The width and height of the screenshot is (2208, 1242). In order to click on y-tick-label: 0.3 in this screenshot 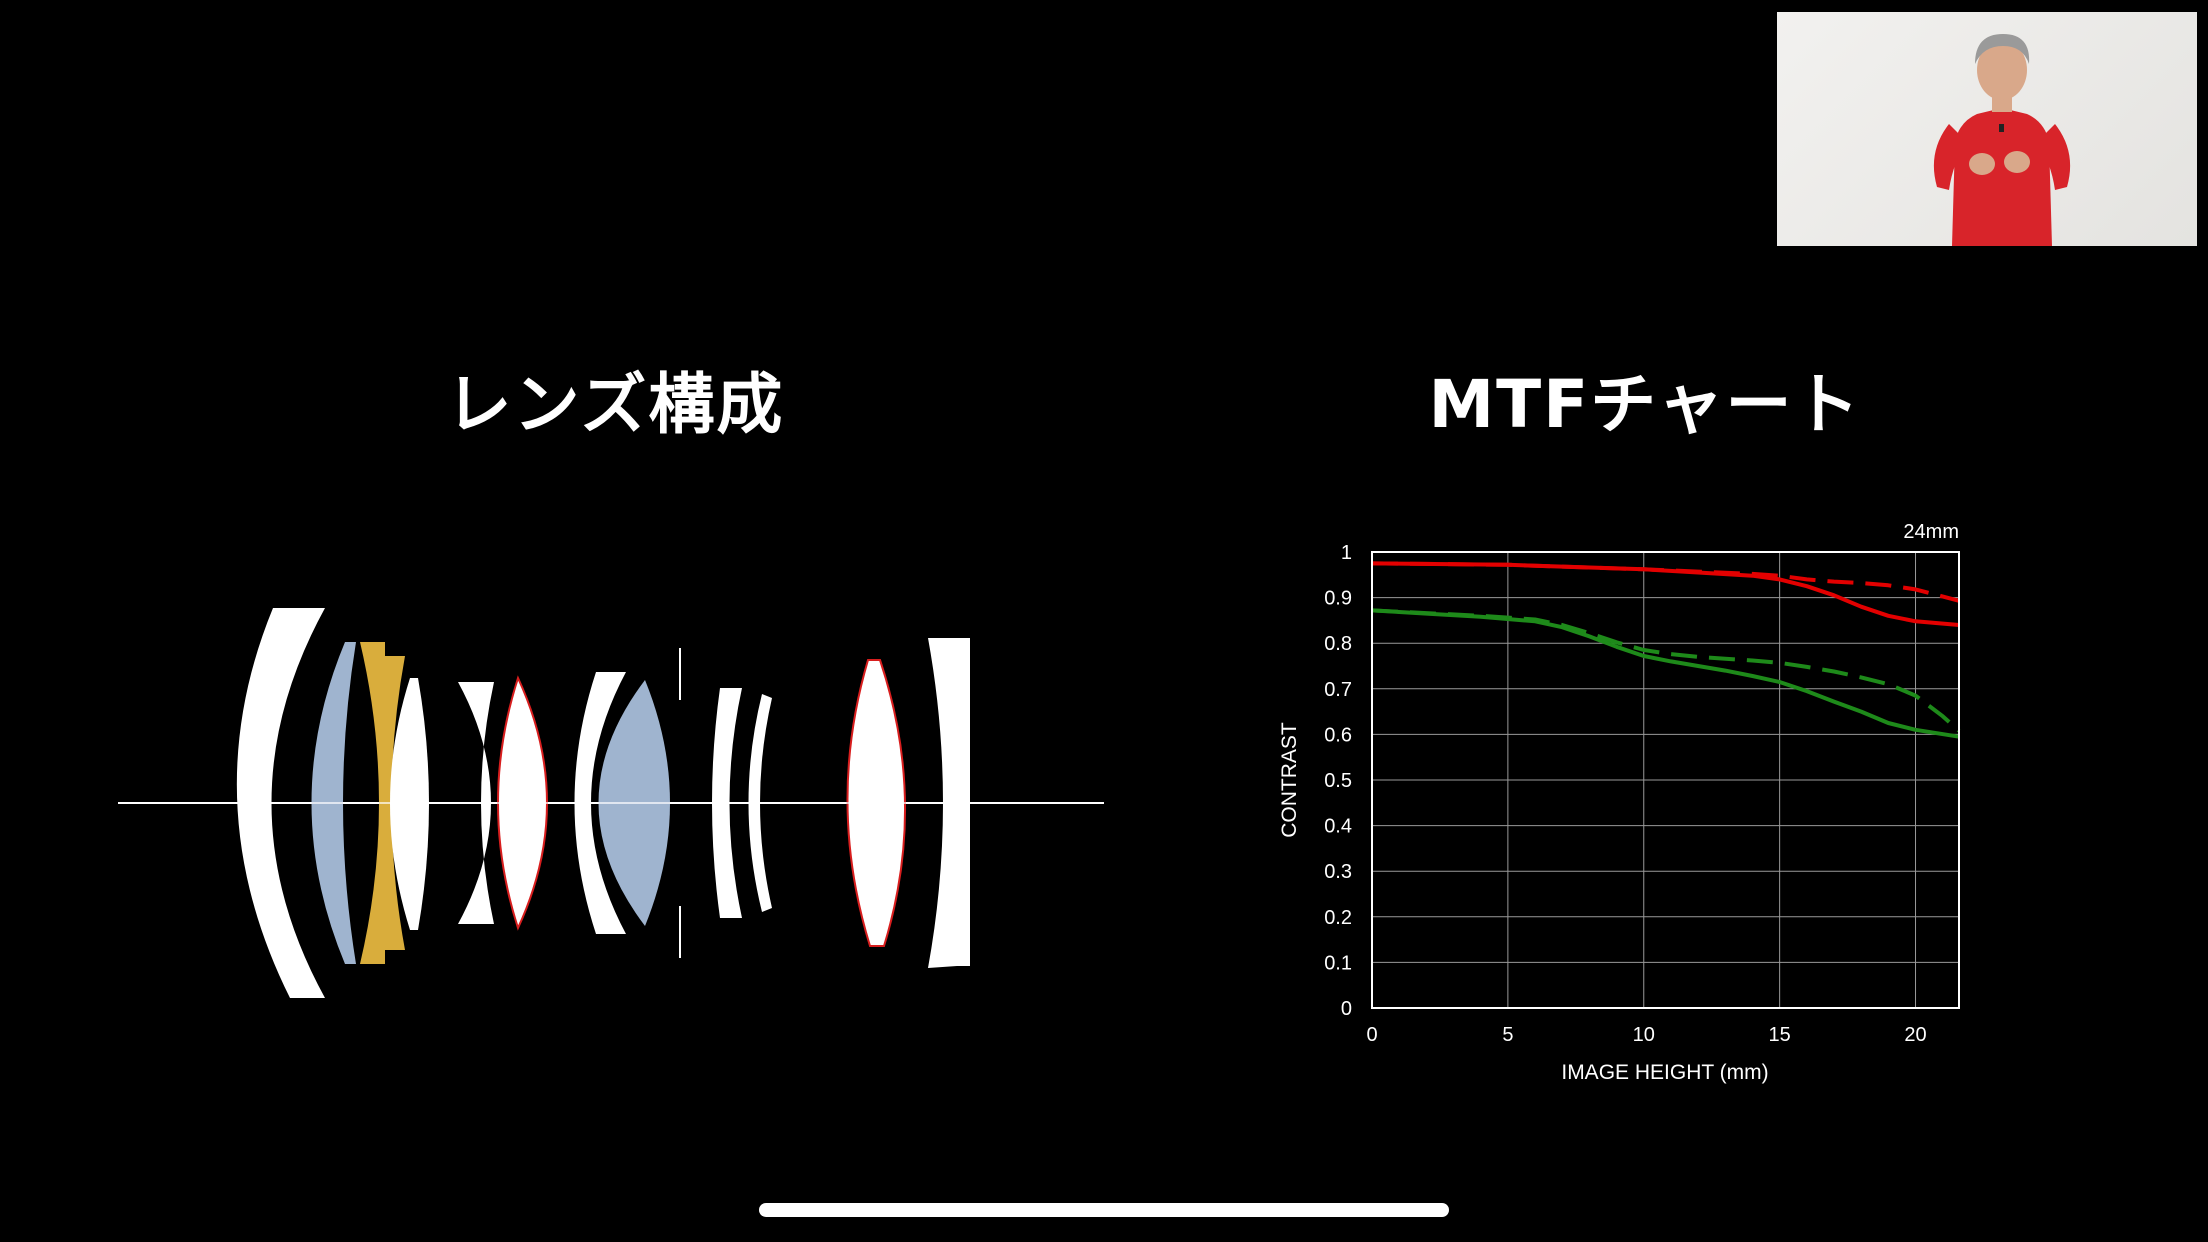, I will do `click(1338, 872)`.